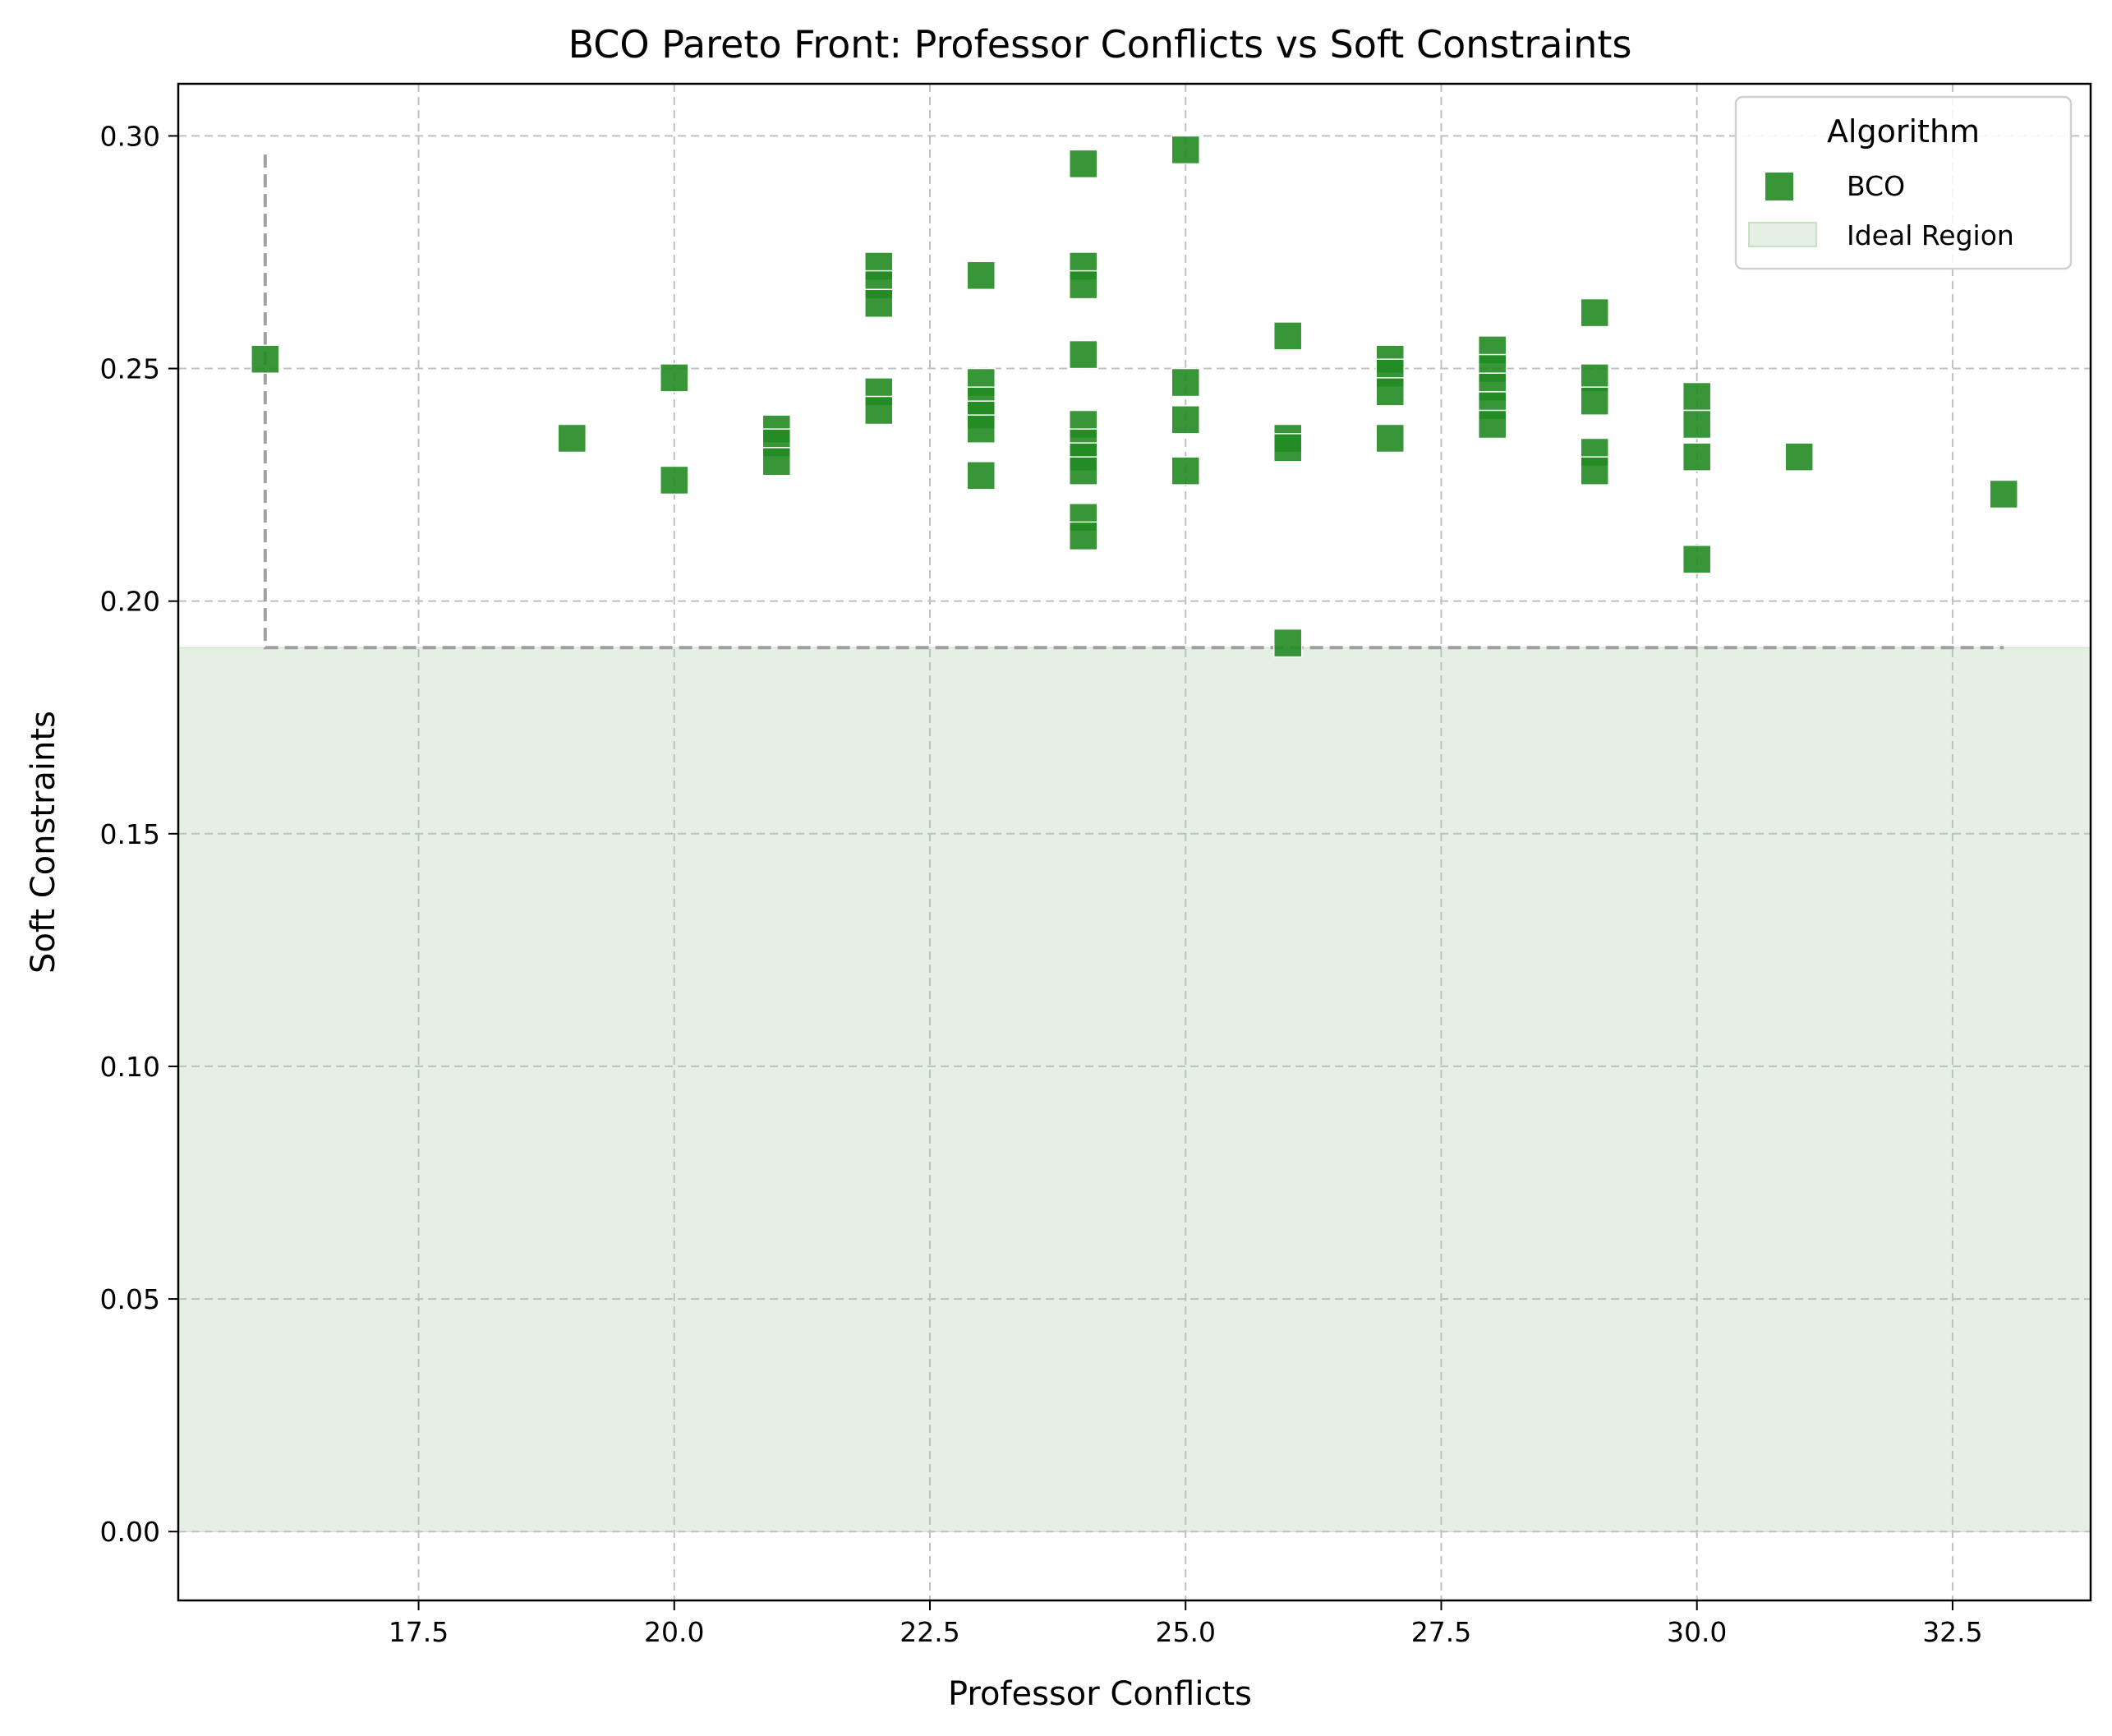  I want to click on y-tick-label: 0.30, so click(130, 136).